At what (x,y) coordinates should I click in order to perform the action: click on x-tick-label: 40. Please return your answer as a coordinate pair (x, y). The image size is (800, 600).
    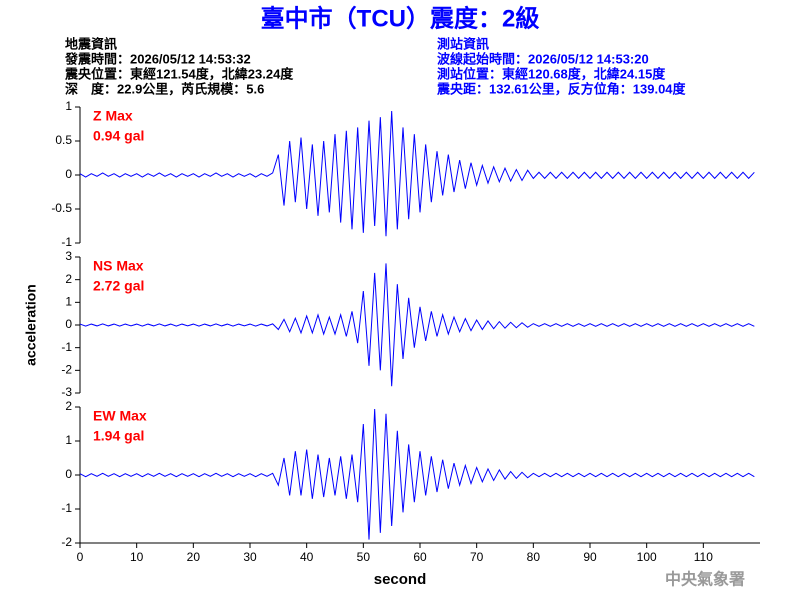
    Looking at the image, I should click on (307, 557).